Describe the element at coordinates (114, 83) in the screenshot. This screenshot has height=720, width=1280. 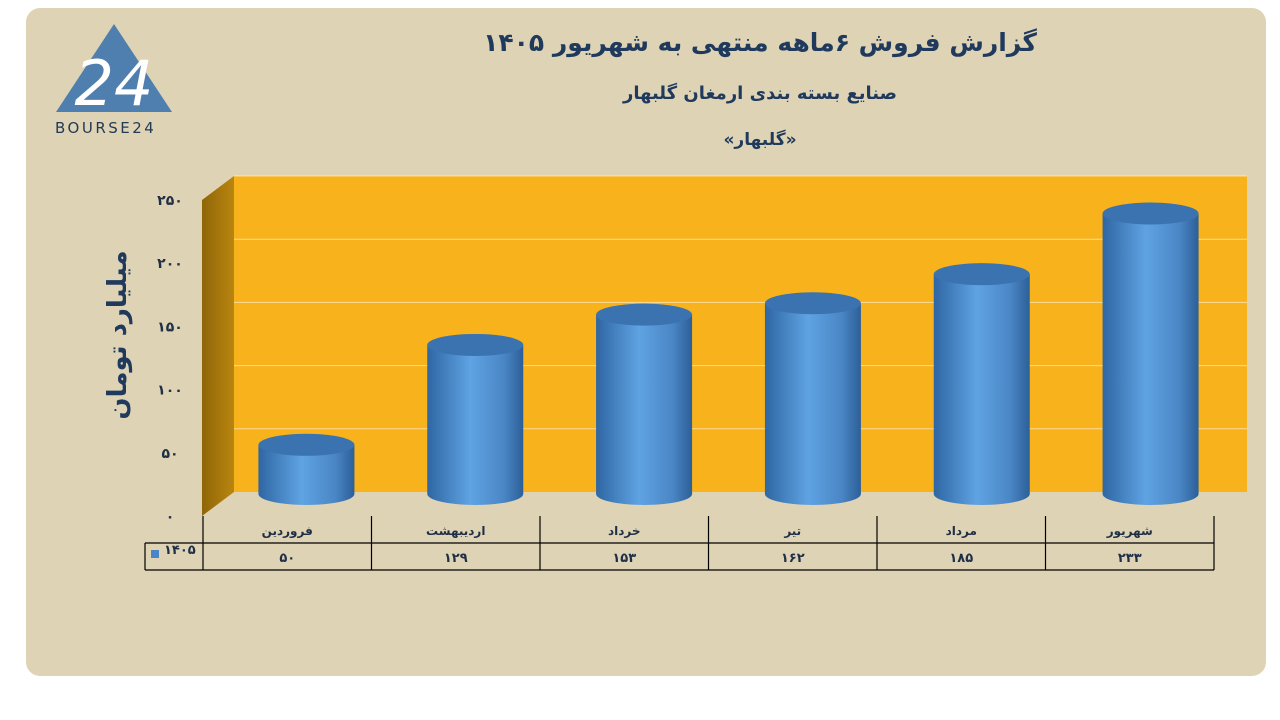
I see `logo-mark: 24` at that location.